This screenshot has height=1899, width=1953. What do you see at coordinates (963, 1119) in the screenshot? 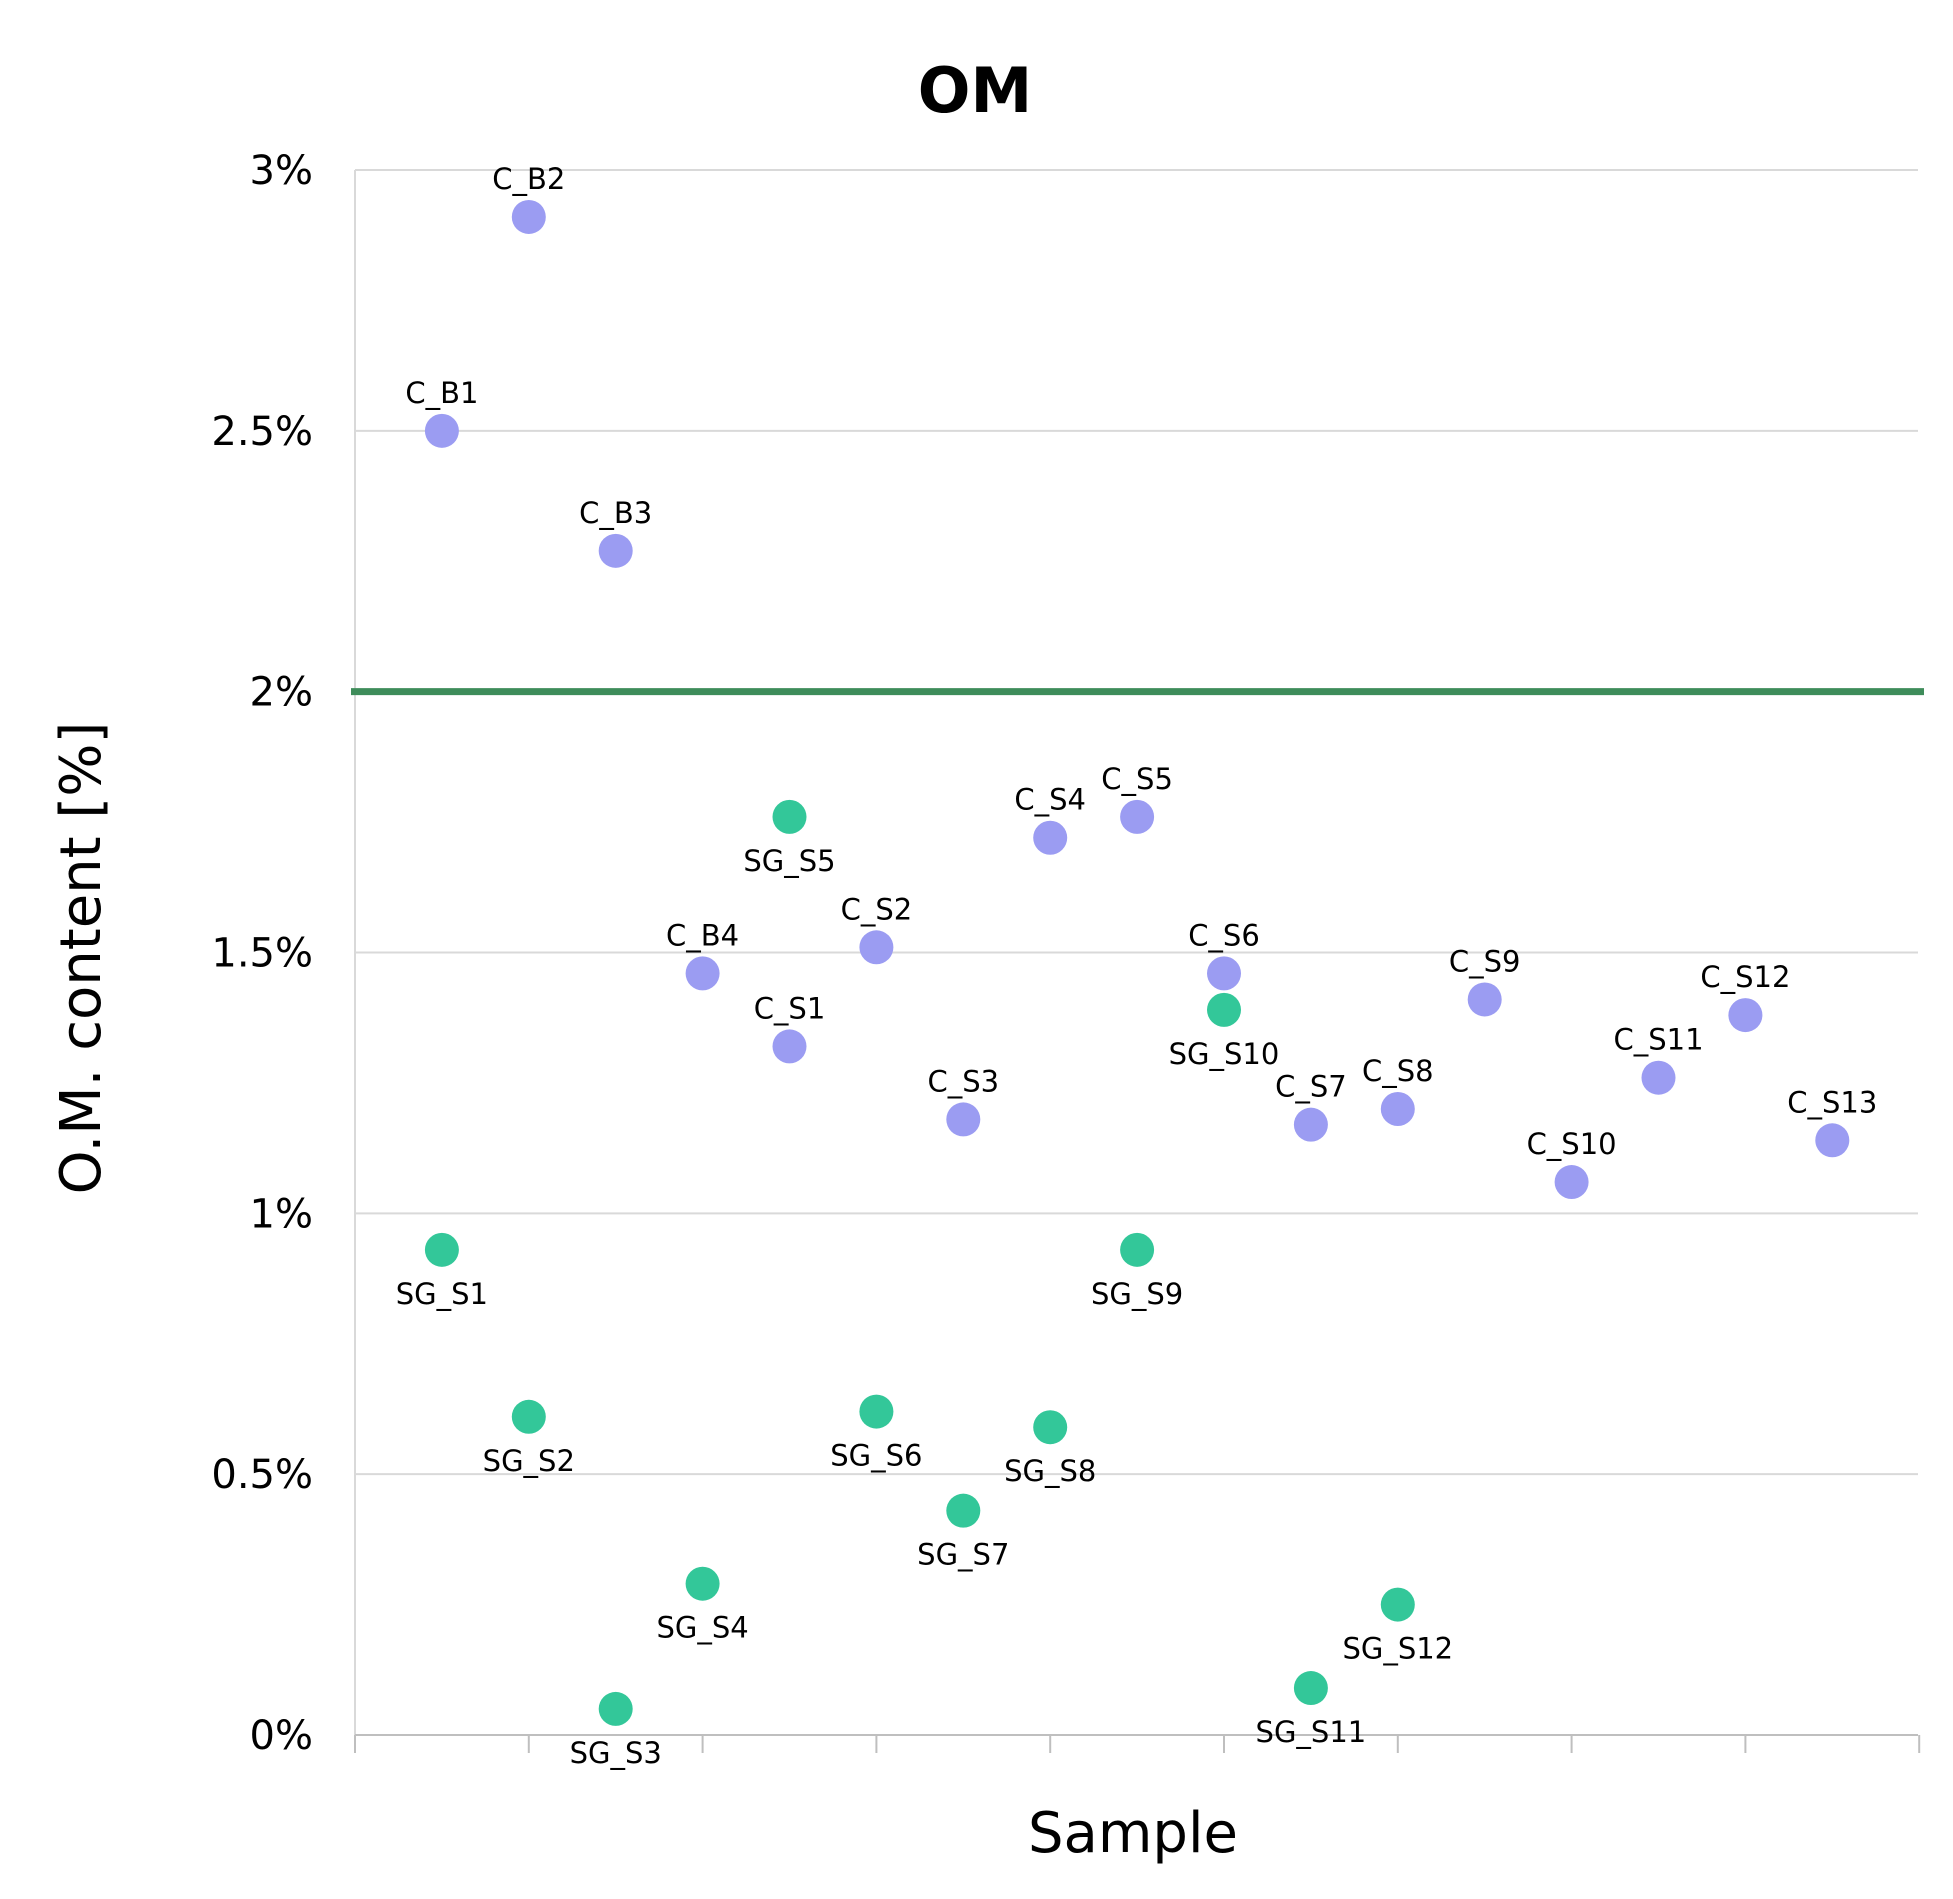
I see `data-point-c-s3` at bounding box center [963, 1119].